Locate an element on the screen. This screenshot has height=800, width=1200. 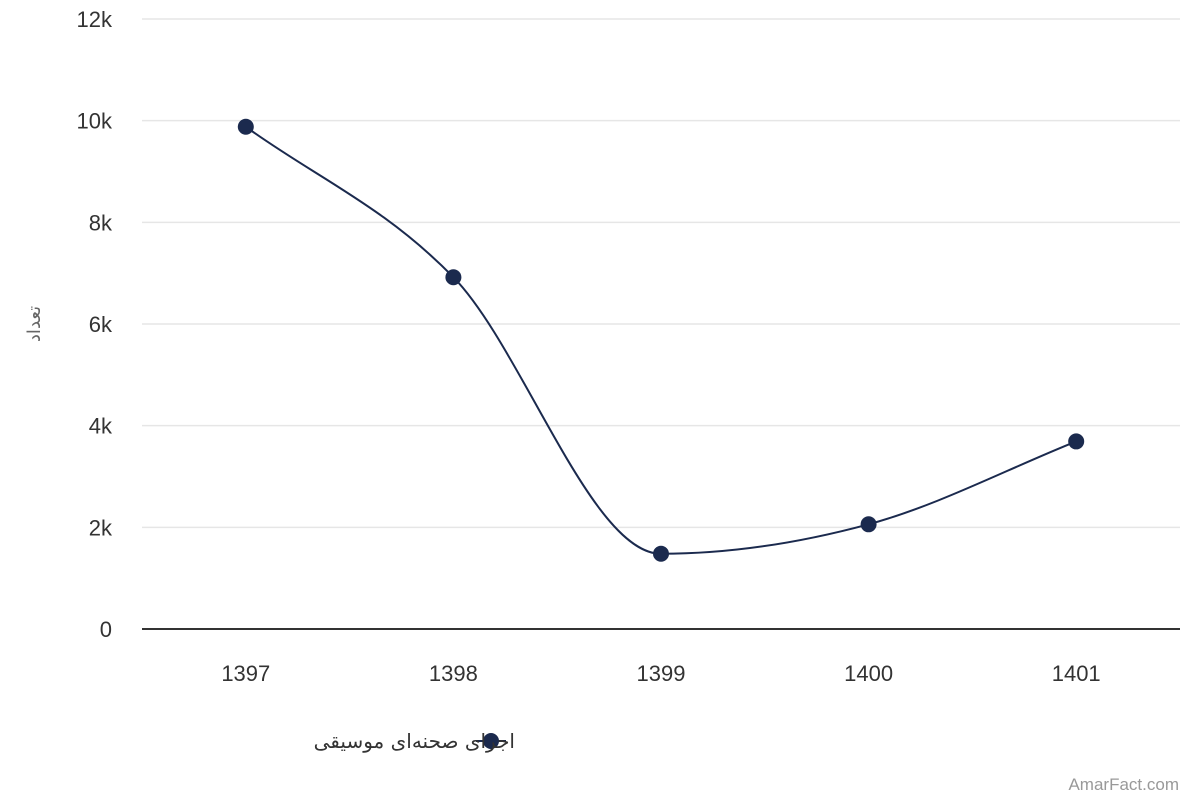
y-tick-label: 4k is located at coordinates (101, 426).